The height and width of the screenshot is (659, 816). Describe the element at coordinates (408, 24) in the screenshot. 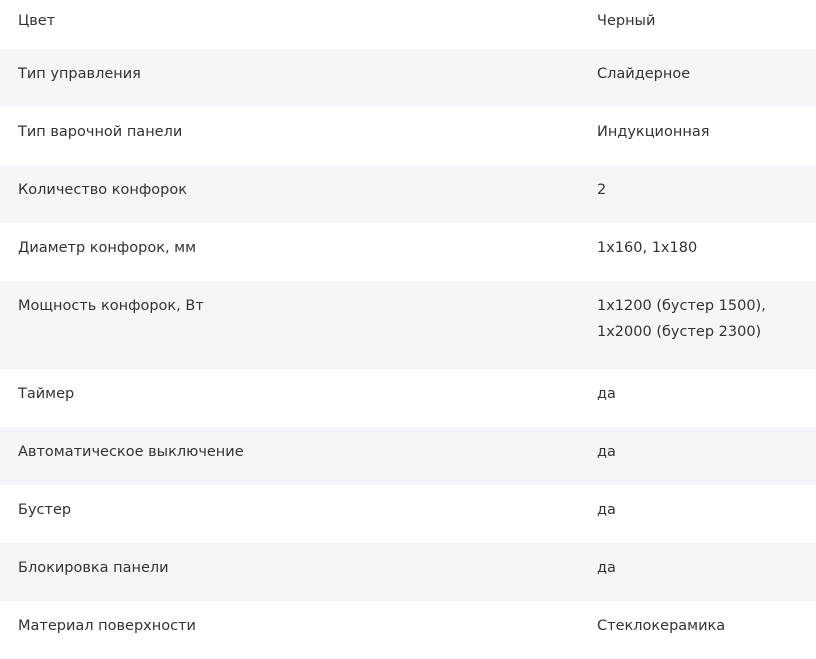

I see `spec-row: Цвет Черный` at that location.